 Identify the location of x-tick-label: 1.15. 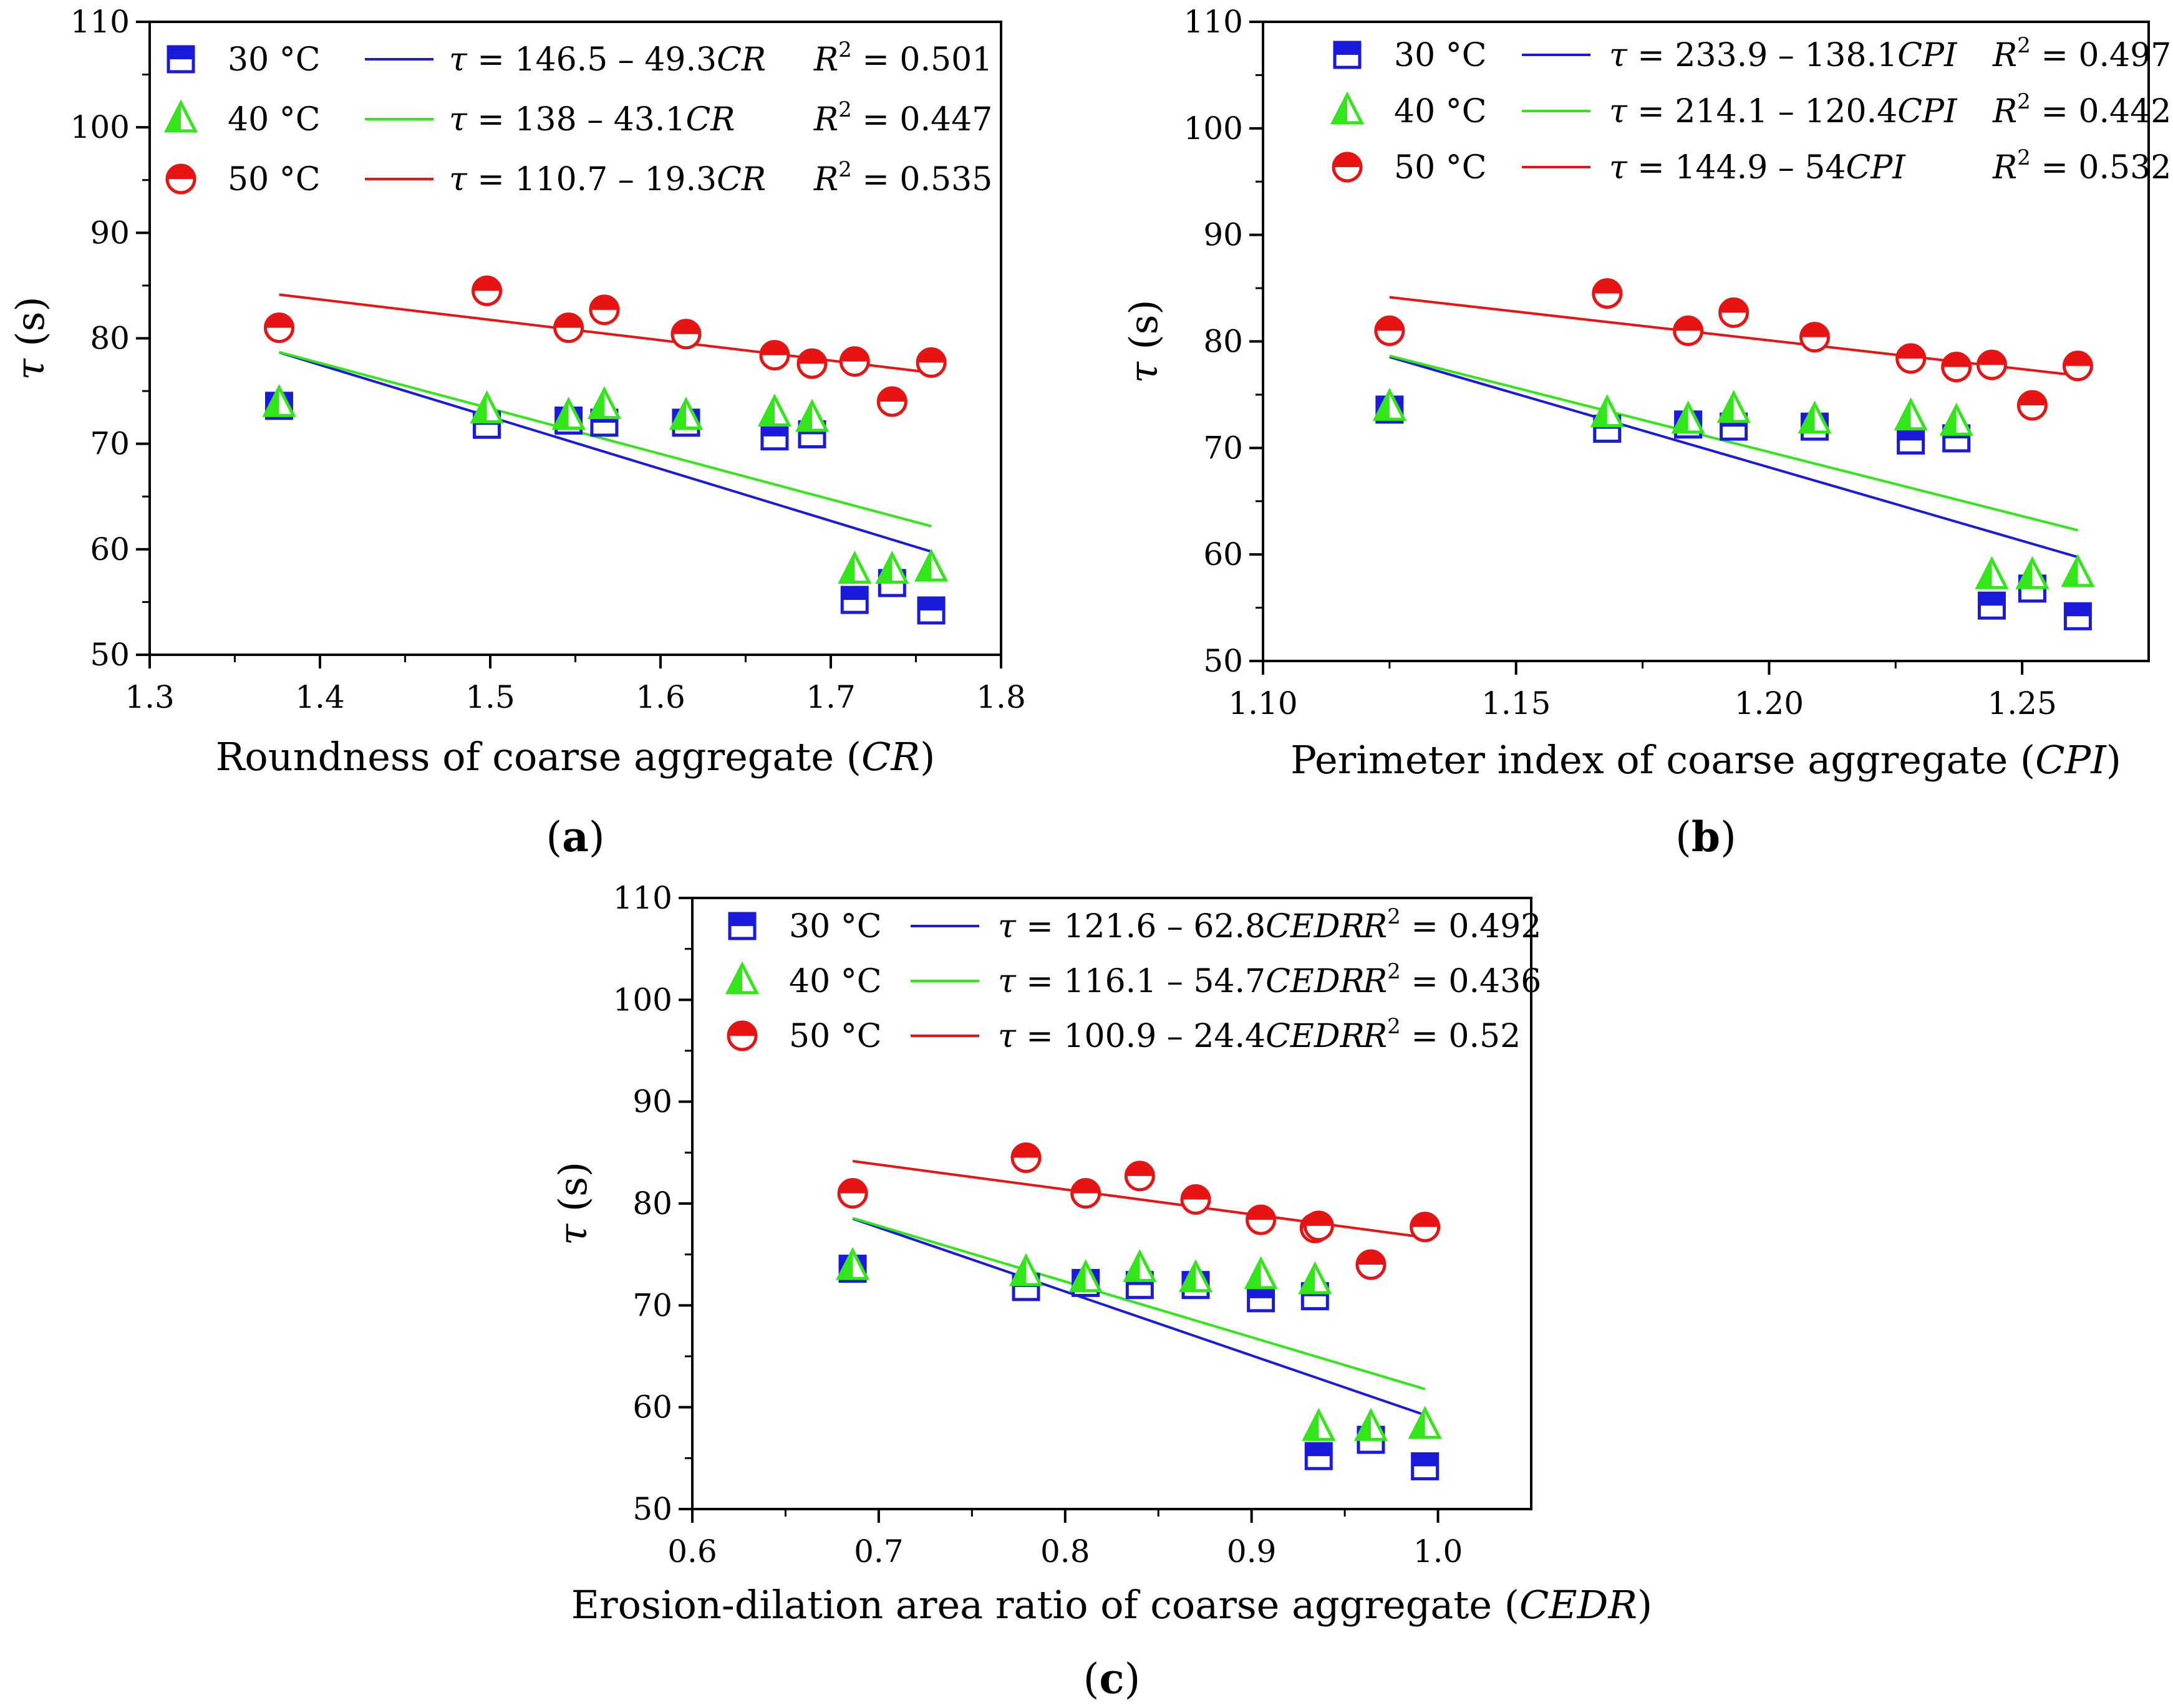
(1516, 703).